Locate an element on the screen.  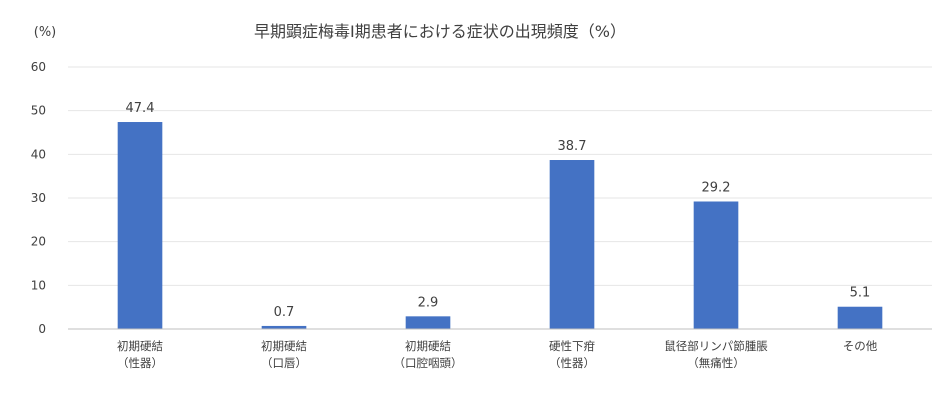
y-tick-label: 50 is located at coordinates (38, 111).